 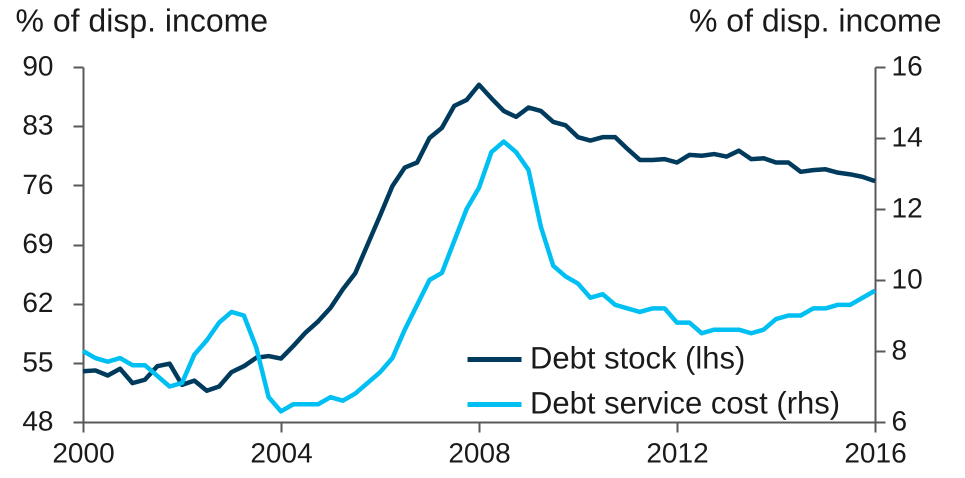 I want to click on y-tick-label: 83, so click(x=38, y=125).